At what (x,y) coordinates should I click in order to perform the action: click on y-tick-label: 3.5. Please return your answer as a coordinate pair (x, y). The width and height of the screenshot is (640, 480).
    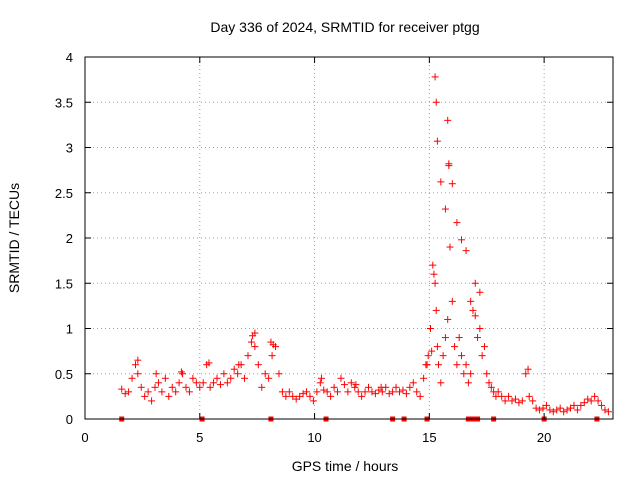
    Looking at the image, I should click on (64, 102).